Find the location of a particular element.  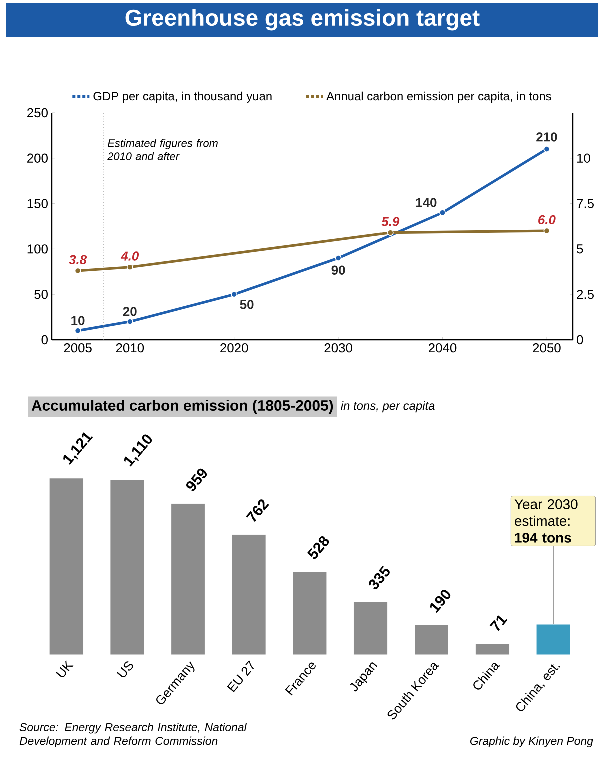

y-tick-label: 0 is located at coordinates (45, 340).